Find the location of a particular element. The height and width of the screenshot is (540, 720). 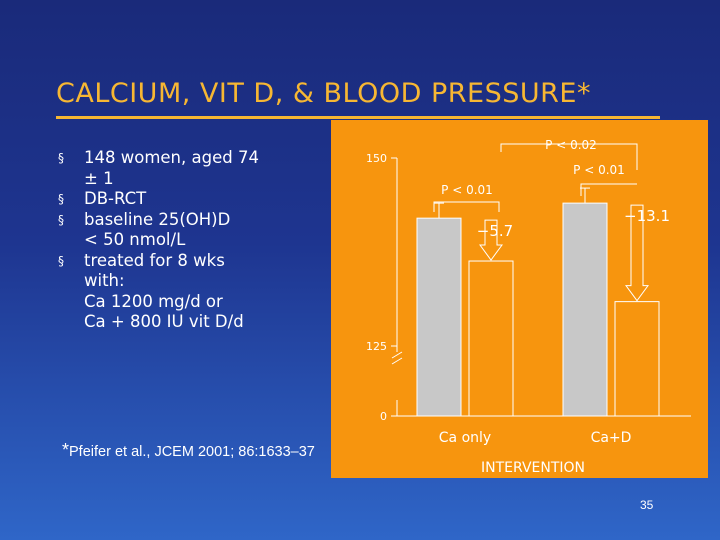

bullet-line: < 50 nmol/L is located at coordinates (135, 239).